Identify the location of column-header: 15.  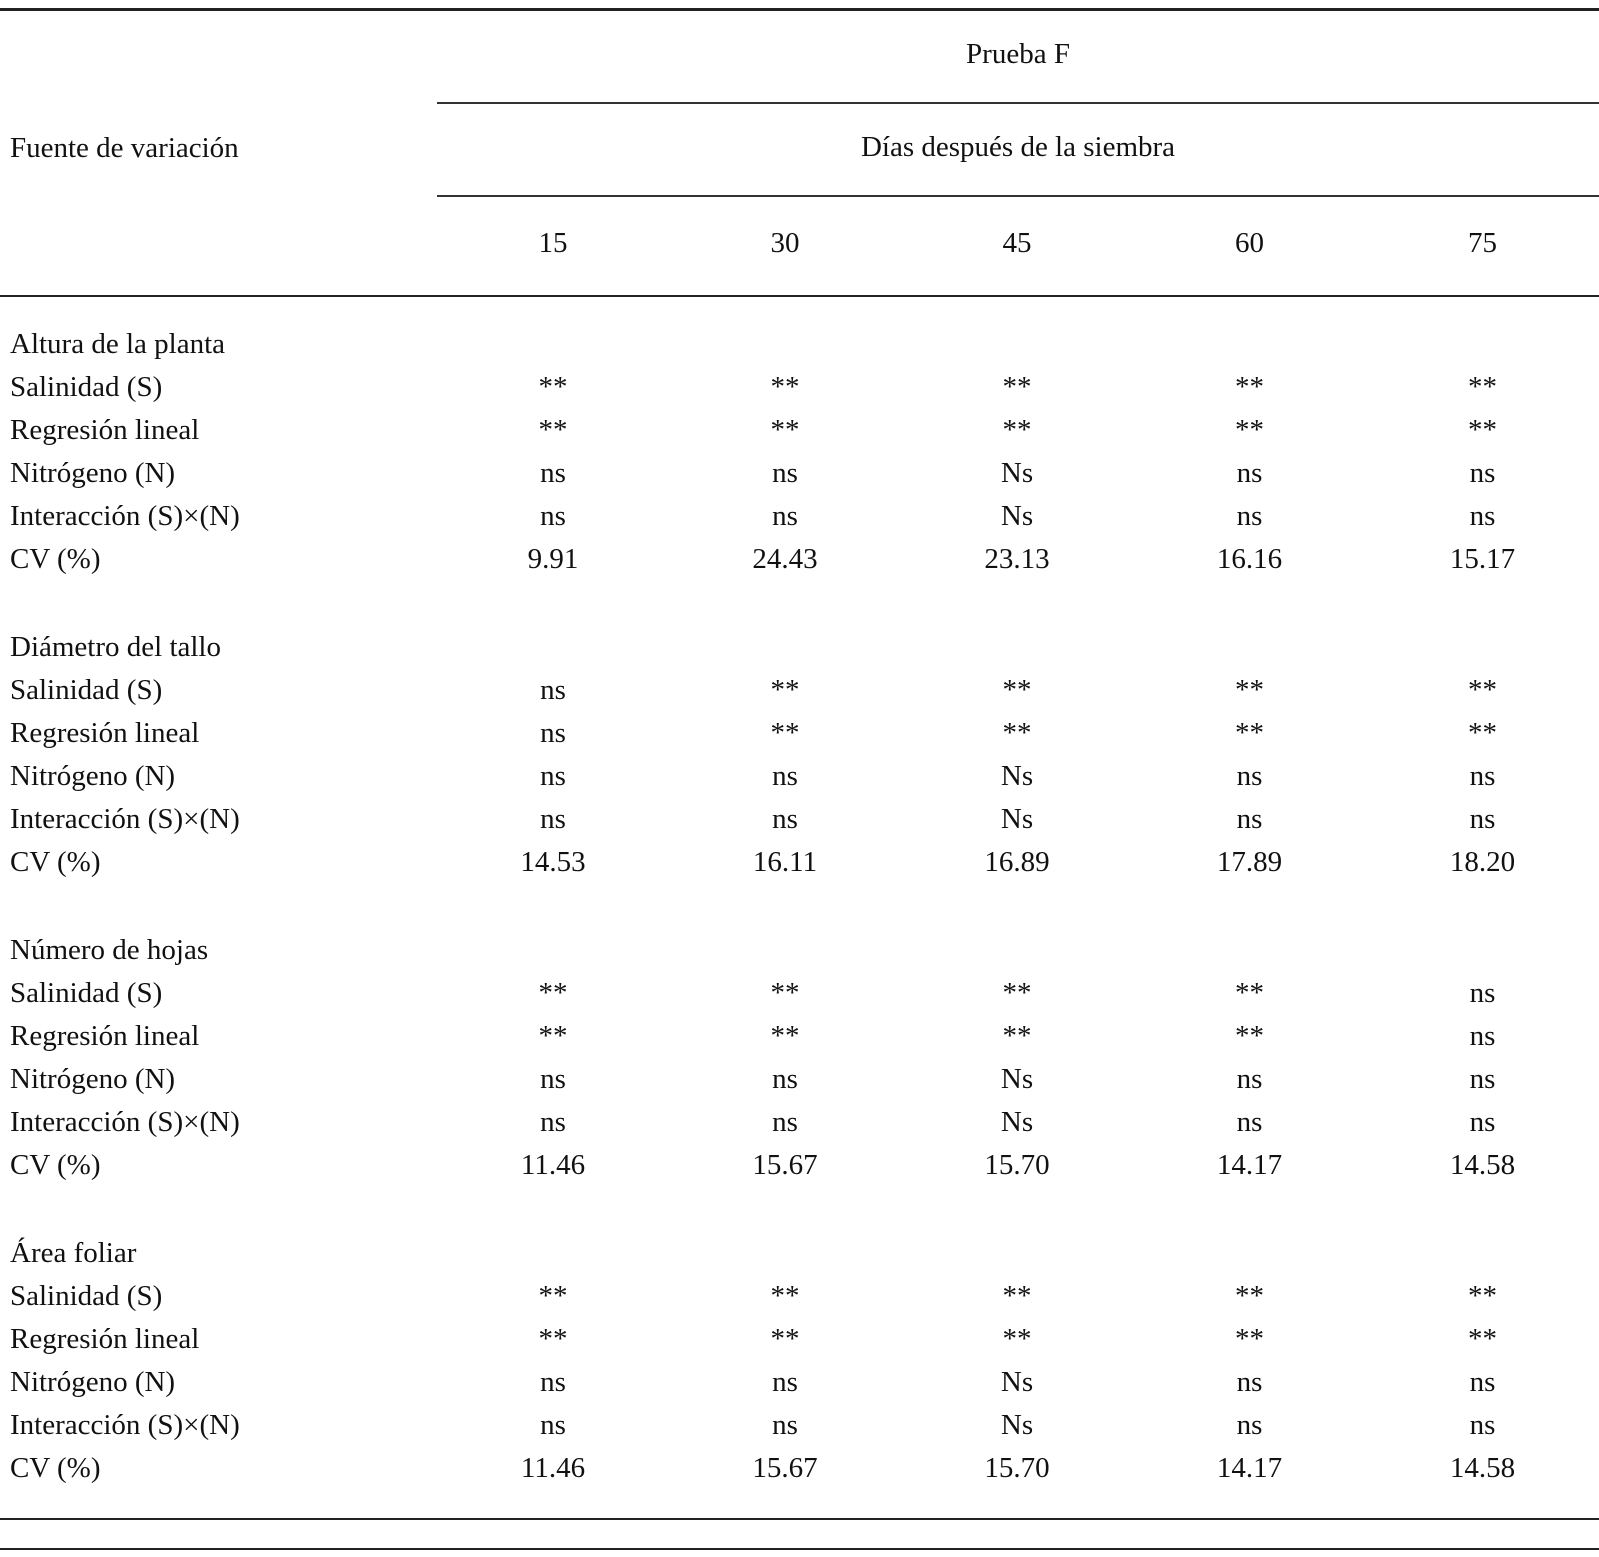
(553, 246).